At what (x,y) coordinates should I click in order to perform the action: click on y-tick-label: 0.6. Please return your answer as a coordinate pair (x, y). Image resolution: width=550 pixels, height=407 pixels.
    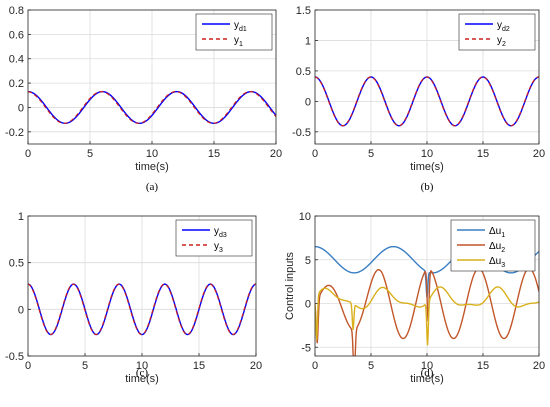
    Looking at the image, I should click on (16, 35).